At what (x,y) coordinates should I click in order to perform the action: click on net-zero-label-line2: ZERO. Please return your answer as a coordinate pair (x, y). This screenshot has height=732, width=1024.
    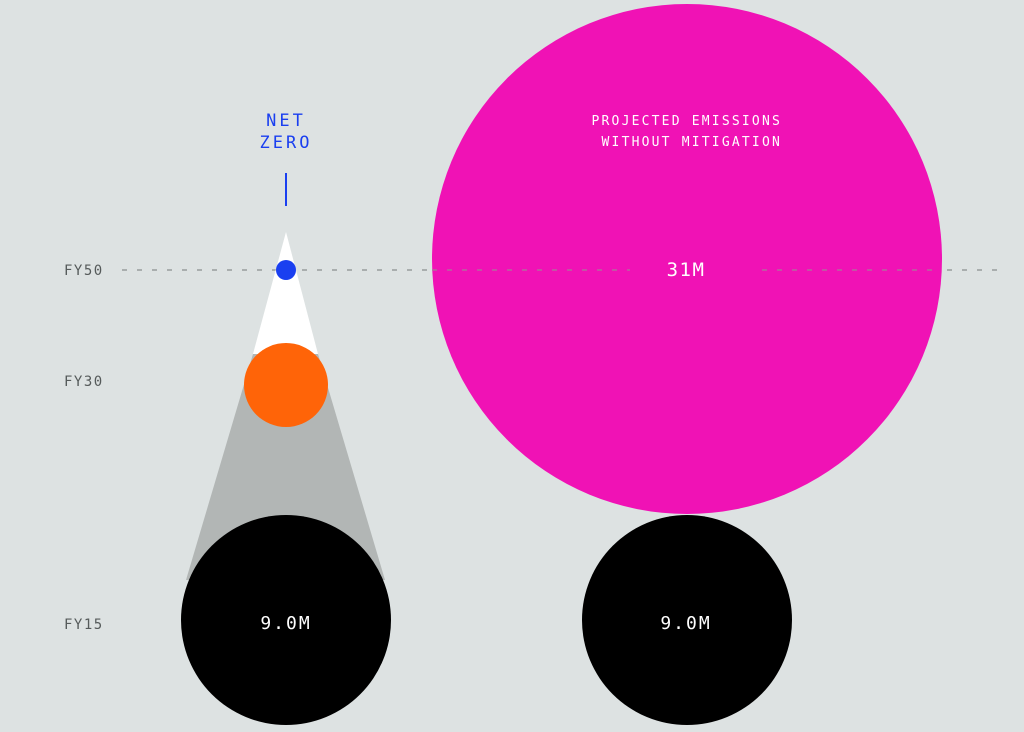
    Looking at the image, I should click on (286, 143).